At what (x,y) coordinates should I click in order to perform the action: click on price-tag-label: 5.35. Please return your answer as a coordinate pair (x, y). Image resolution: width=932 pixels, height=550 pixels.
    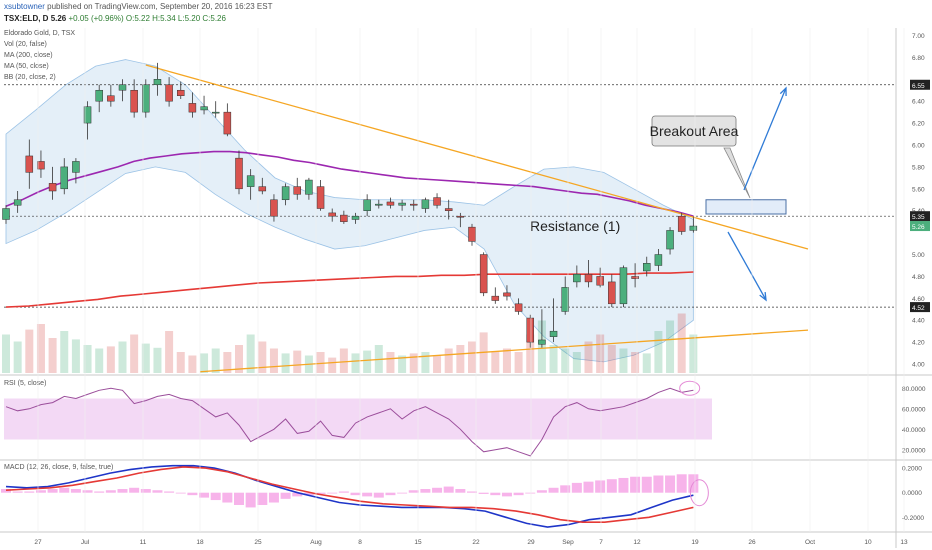
    Looking at the image, I should click on (918, 217).